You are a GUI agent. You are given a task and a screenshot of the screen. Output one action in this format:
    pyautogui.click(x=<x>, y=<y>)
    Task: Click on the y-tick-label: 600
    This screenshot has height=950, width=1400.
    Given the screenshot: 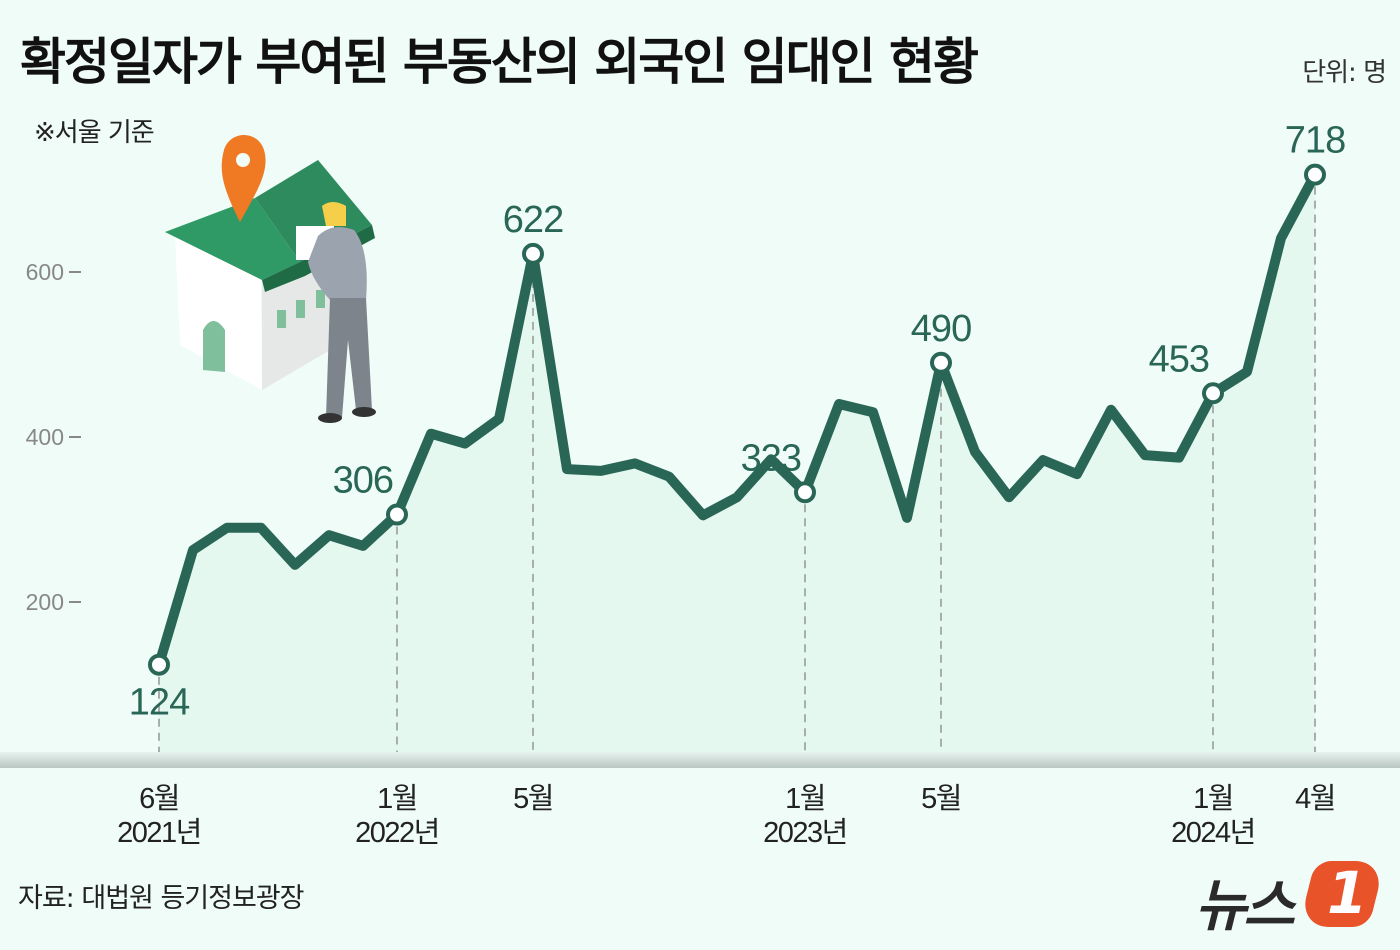 What is the action you would take?
    pyautogui.click(x=45, y=272)
    